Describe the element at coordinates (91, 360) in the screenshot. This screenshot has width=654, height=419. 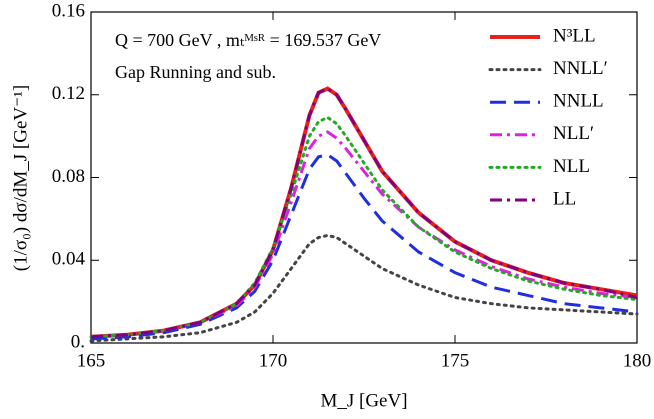
I see `x-tick-label: 165` at that location.